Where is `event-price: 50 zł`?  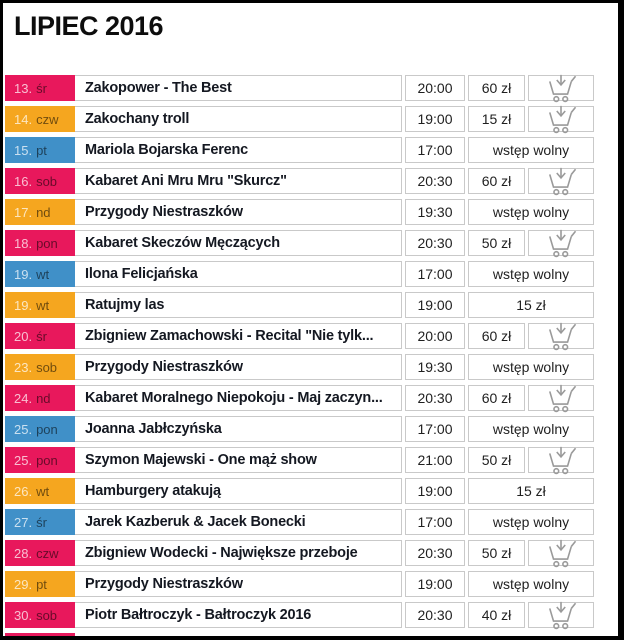
event-price: 50 zł is located at coordinates (496, 460).